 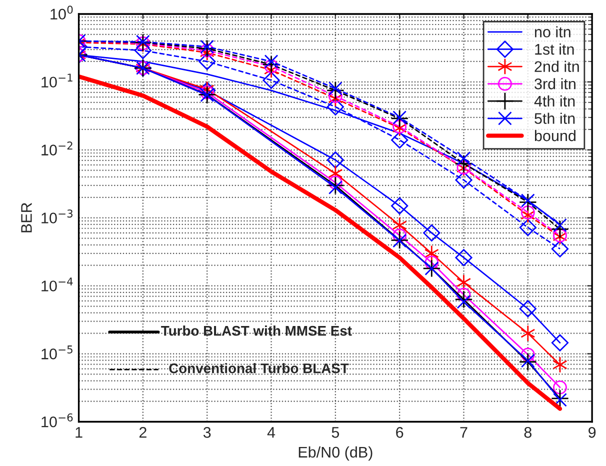 What do you see at coordinates (256, 331) in the screenshot?
I see `annotation: Turbo BLAST with MMSE Est` at bounding box center [256, 331].